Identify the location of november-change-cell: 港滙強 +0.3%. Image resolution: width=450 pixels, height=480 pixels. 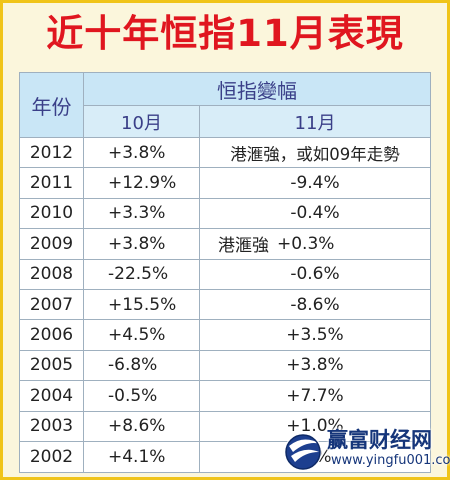
(315, 243).